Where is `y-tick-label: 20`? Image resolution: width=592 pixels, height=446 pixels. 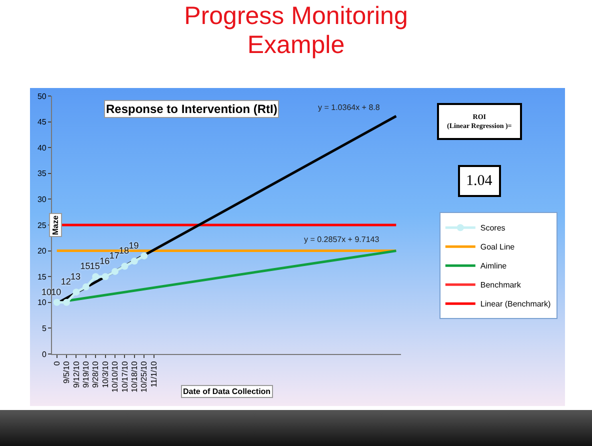
y-tick-label: 20 is located at coordinates (42, 251).